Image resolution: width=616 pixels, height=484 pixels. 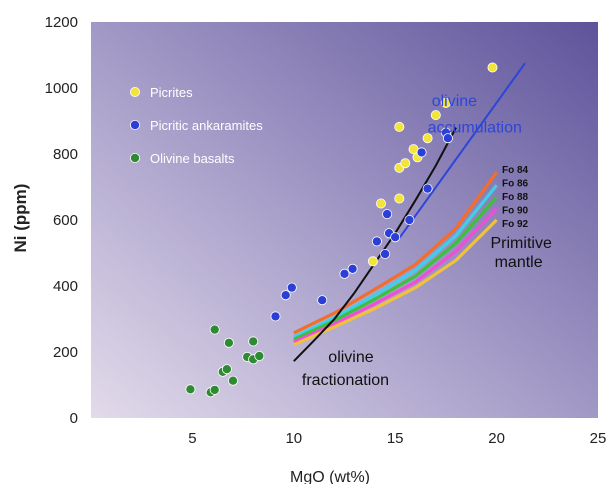 I want to click on fo-label: Fo 90, so click(x=515, y=211).